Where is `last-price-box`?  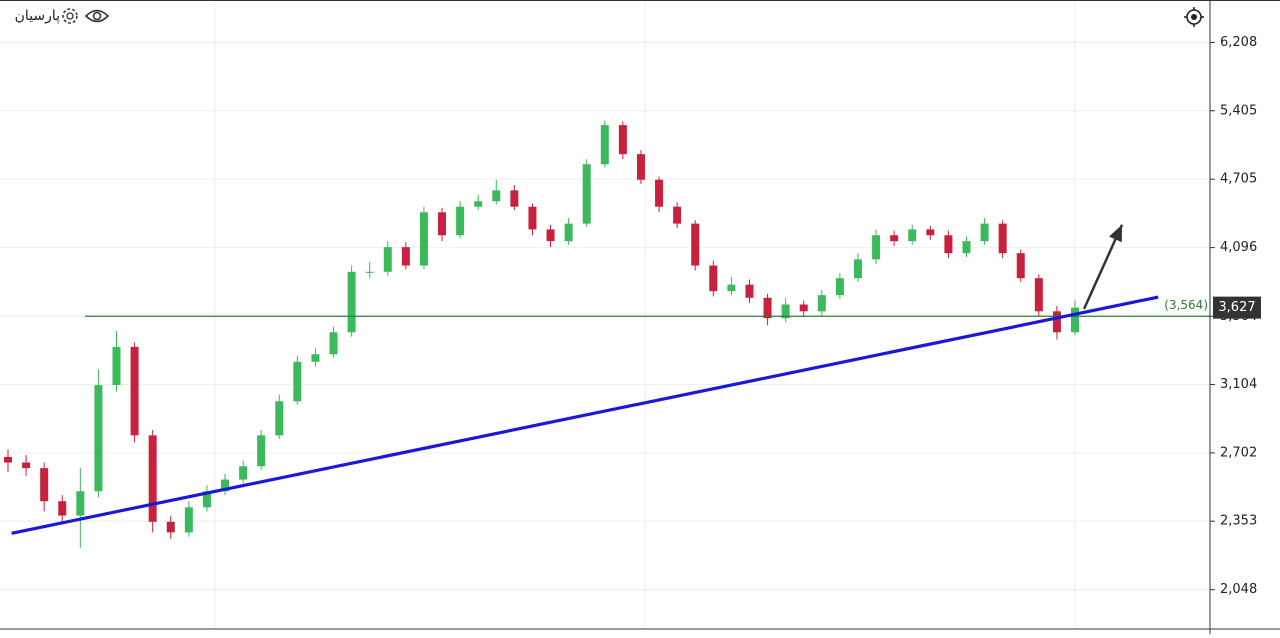
last-price-box is located at coordinates (1237, 307).